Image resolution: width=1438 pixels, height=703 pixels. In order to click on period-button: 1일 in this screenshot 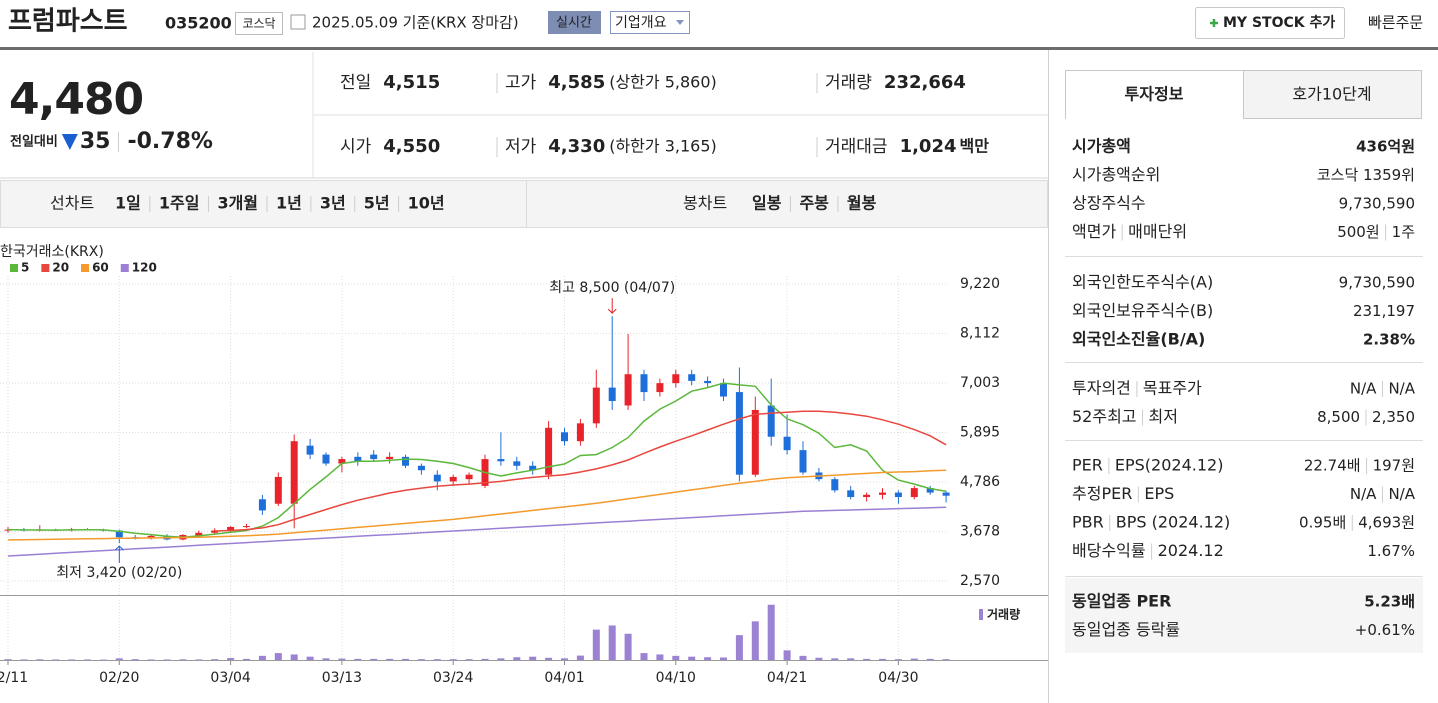, I will do `click(128, 203)`.